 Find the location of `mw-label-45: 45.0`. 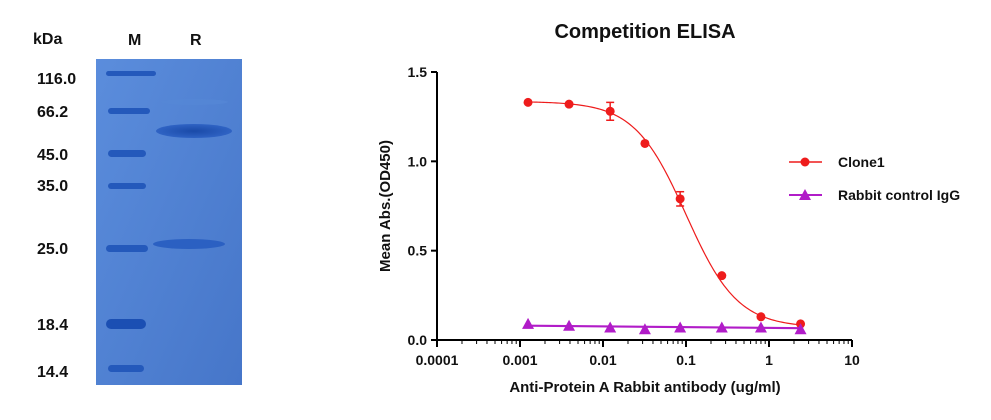

mw-label-45: 45.0 is located at coordinates (52, 155).